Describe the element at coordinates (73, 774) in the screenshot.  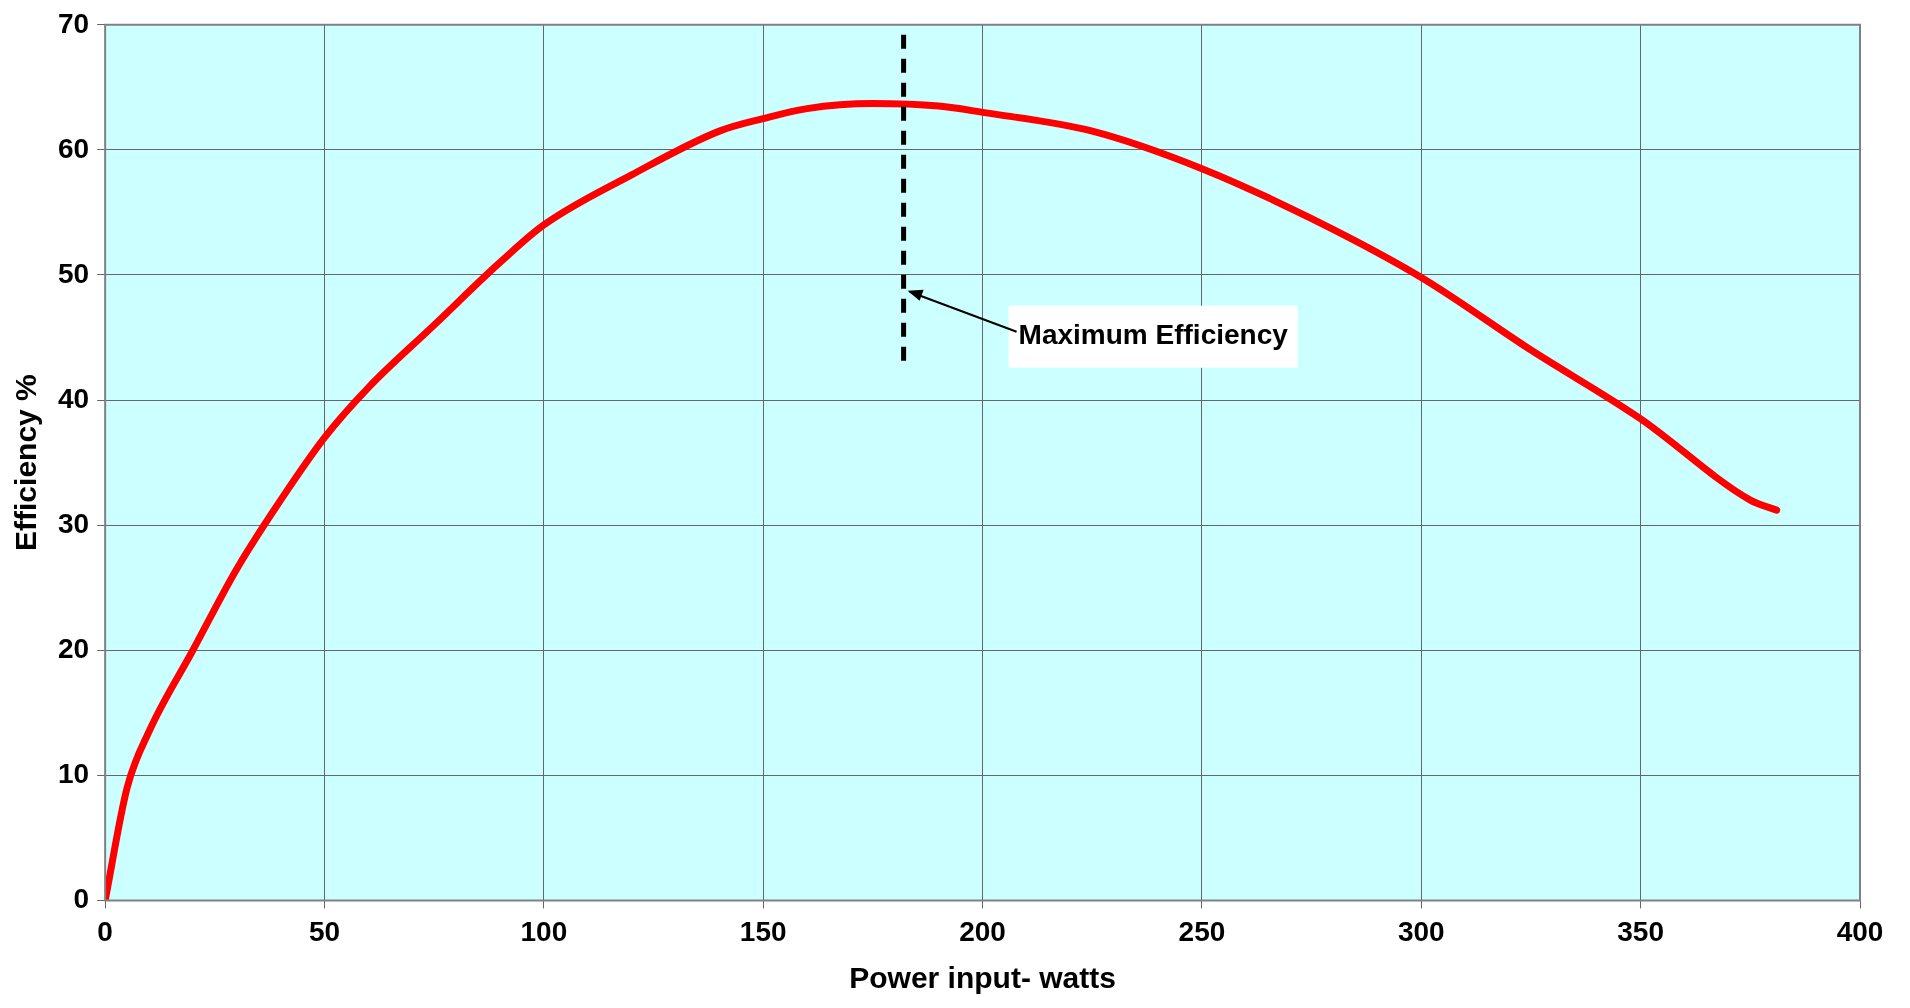
I see `y-tick-label: 10` at that location.